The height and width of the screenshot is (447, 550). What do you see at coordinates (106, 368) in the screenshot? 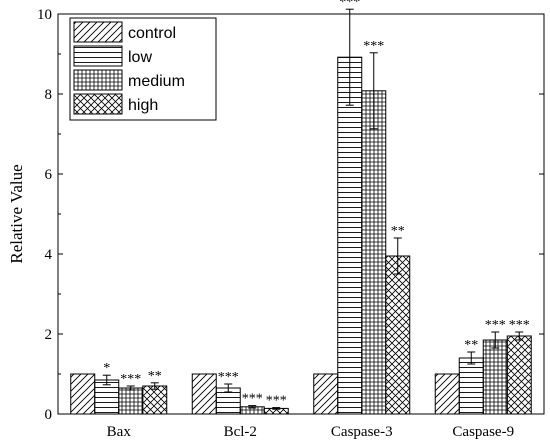
I see `significance-label: *` at bounding box center [106, 368].